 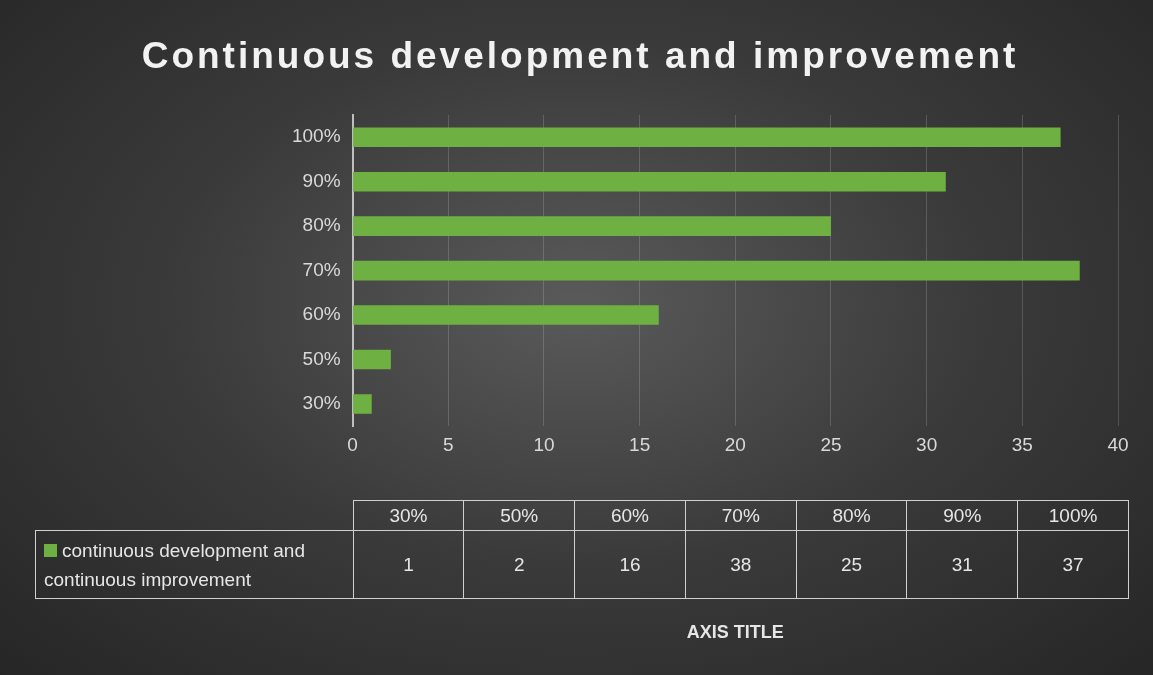 I want to click on text: 37, so click(x=1073, y=564).